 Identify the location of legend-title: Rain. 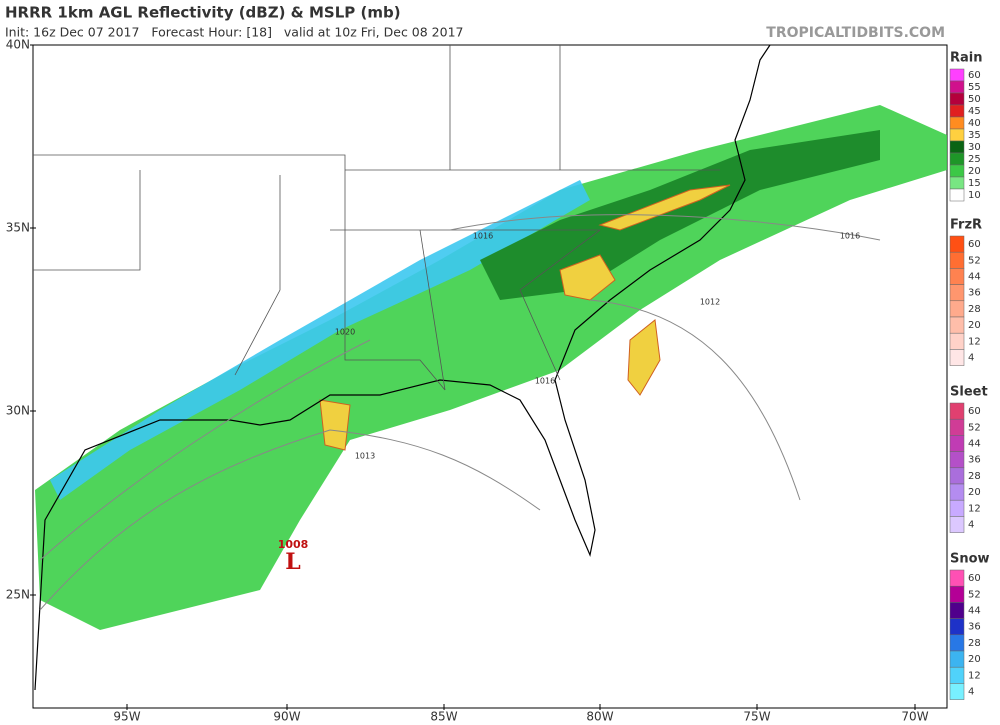
(966, 58).